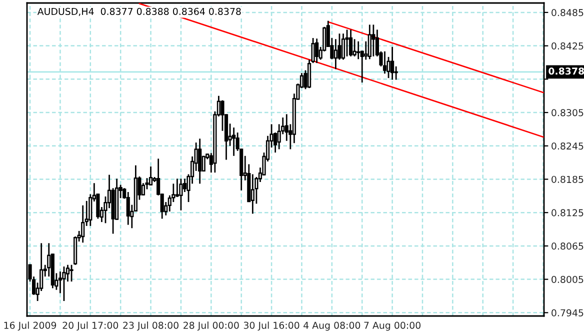  I want to click on y-tick-label: 0.8185, so click(568, 179).